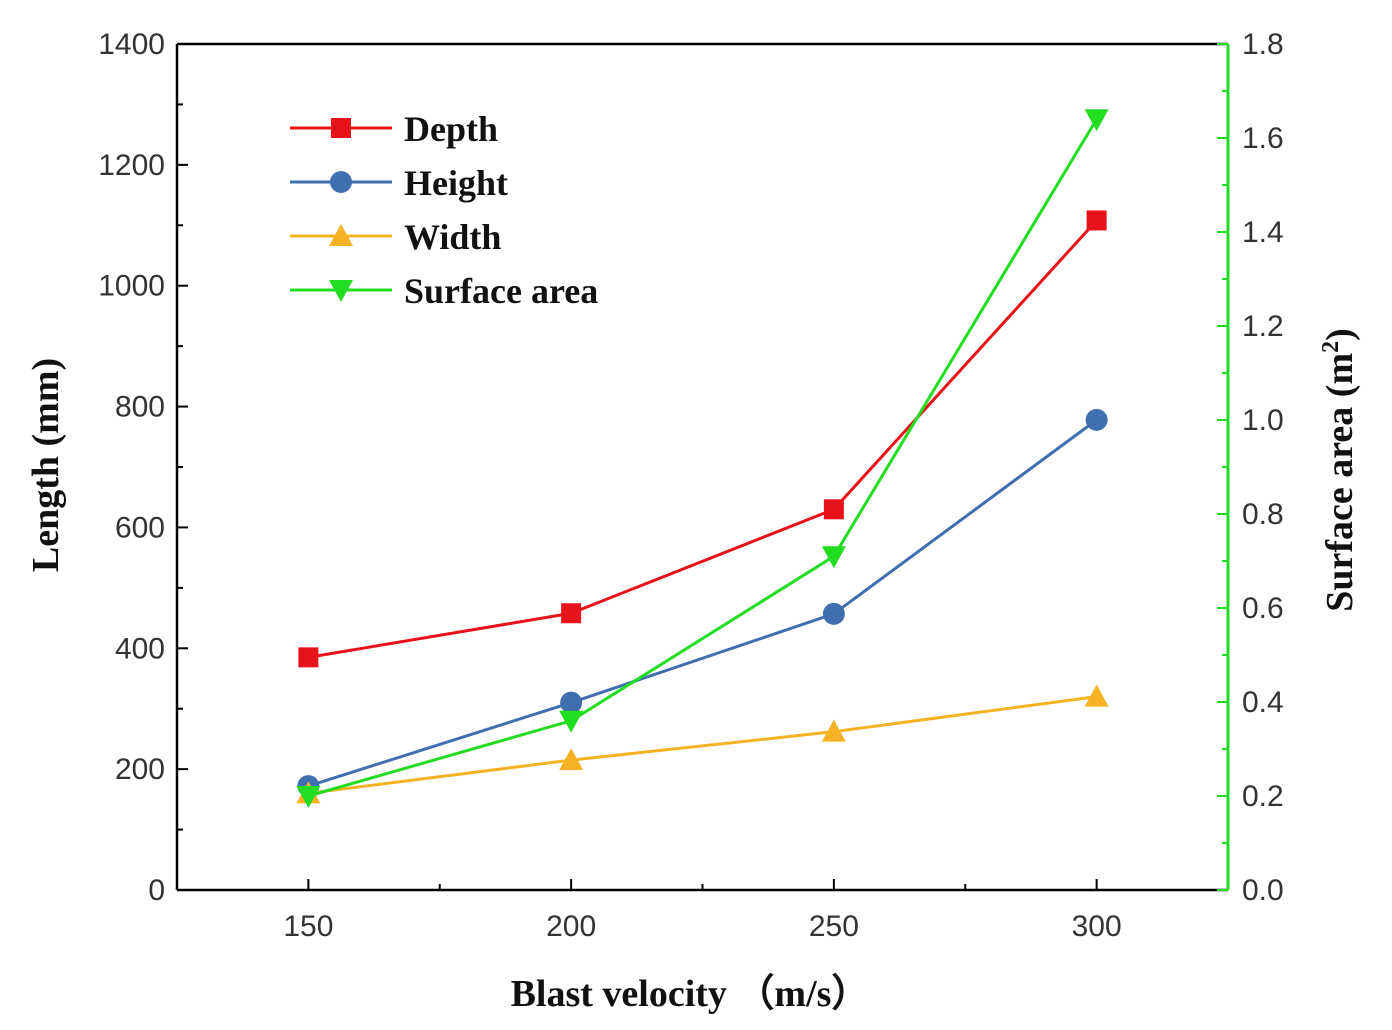 The height and width of the screenshot is (1030, 1392). Describe the element at coordinates (456, 183) in the screenshot. I see `legend-label-height: Height` at that location.